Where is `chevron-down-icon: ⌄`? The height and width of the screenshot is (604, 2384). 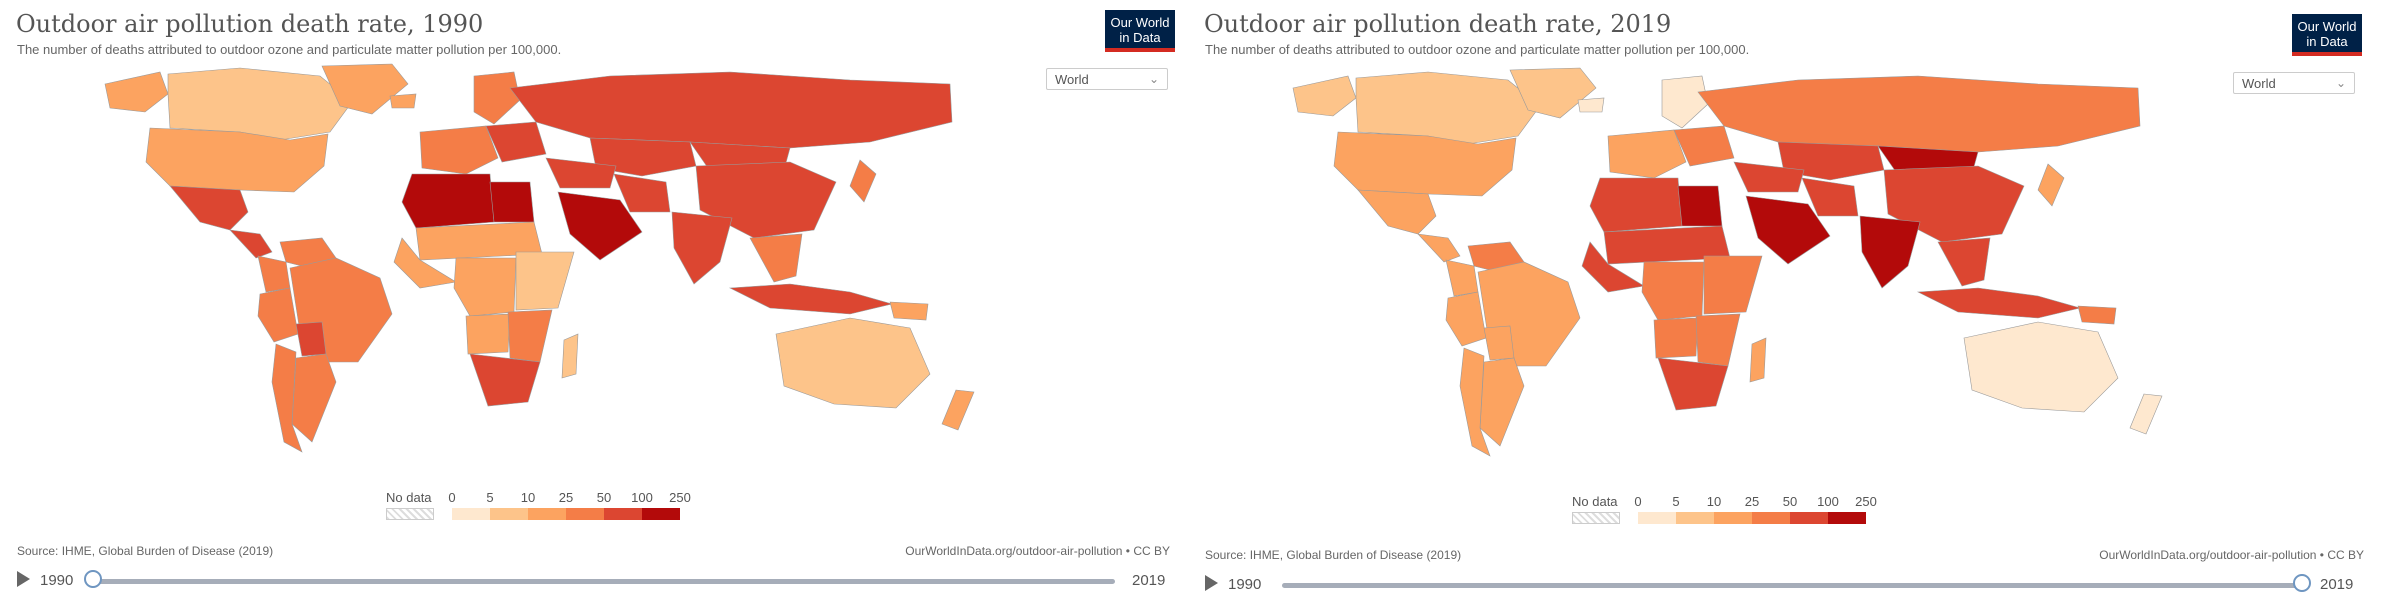 chevron-down-icon: ⌄ is located at coordinates (1153, 79).